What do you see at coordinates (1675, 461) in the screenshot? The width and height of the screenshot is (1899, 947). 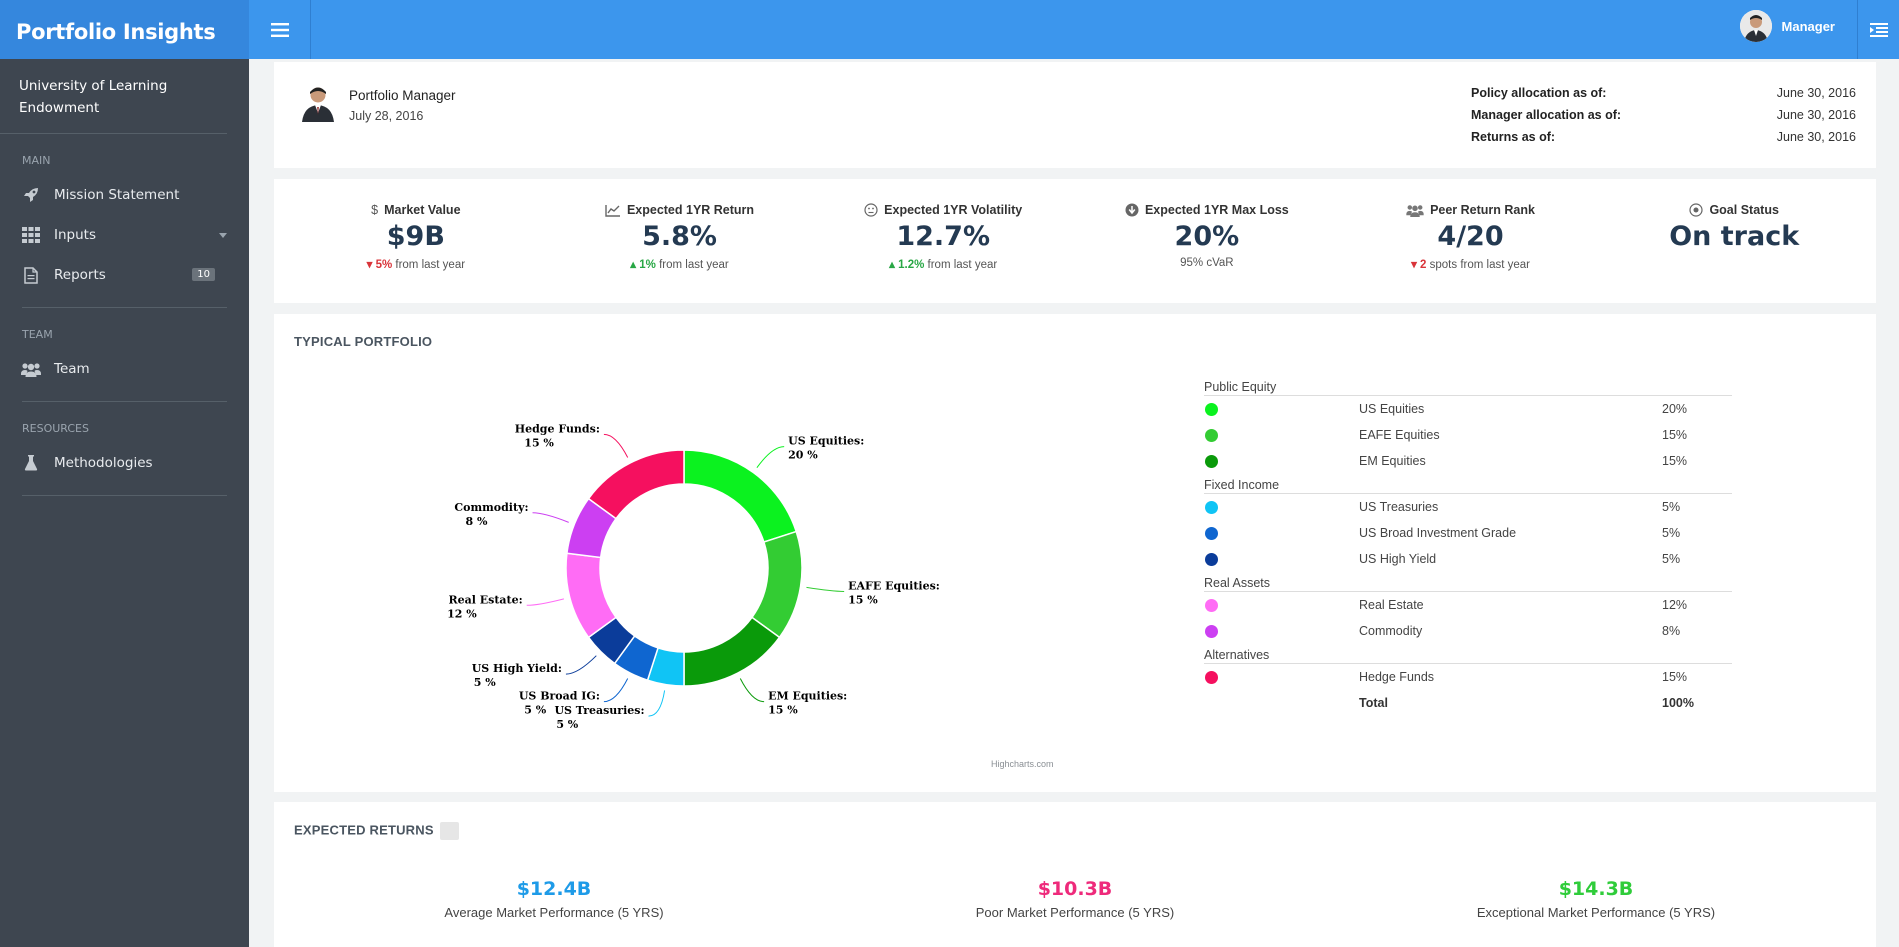 I see `asset-pct: 15%` at bounding box center [1675, 461].